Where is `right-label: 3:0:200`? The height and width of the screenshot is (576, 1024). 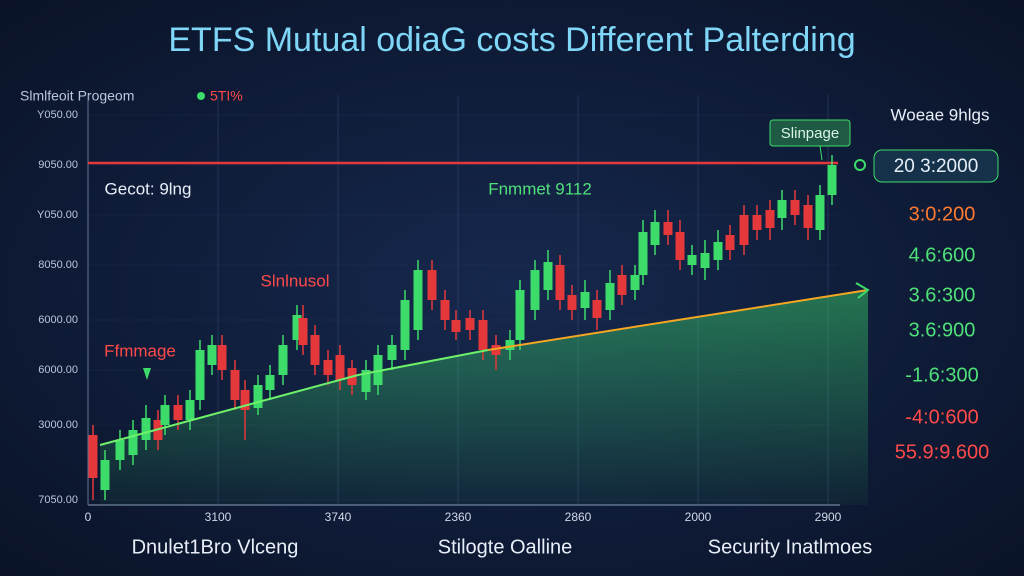 right-label: 3:0:200 is located at coordinates (942, 214).